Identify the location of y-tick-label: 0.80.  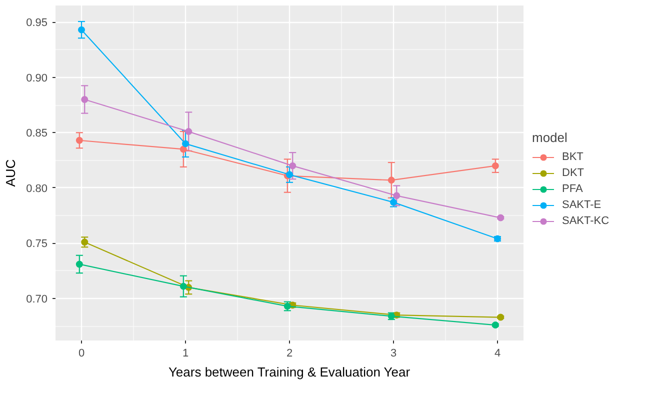
(37, 188).